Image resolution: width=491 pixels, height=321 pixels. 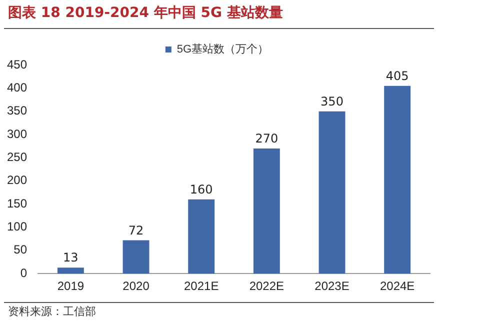 I want to click on x-tick-label: 2023E, so click(x=332, y=286).